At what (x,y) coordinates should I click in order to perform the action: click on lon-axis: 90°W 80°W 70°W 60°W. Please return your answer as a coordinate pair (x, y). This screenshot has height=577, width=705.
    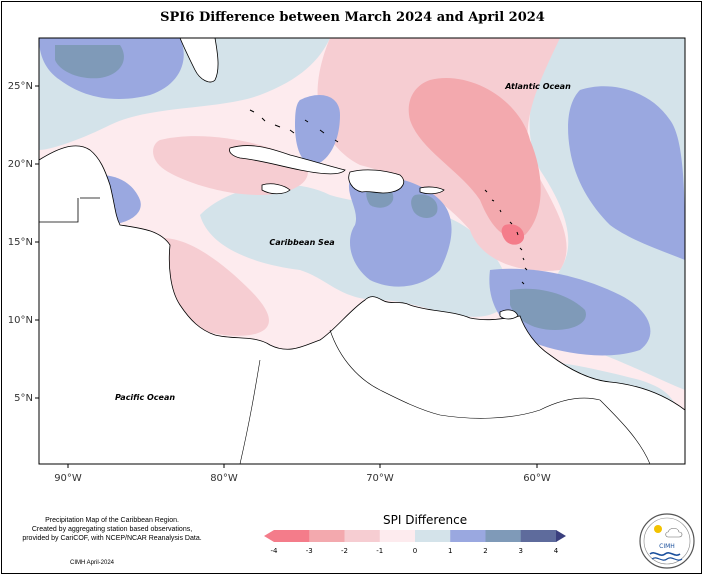
    Looking at the image, I should click on (302, 474).